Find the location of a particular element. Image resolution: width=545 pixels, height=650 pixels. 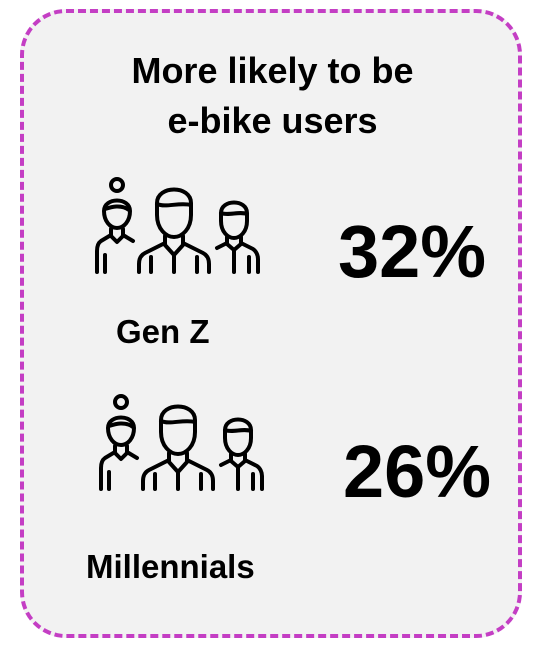

gen-z-label: Gen Z is located at coordinates (163, 331).